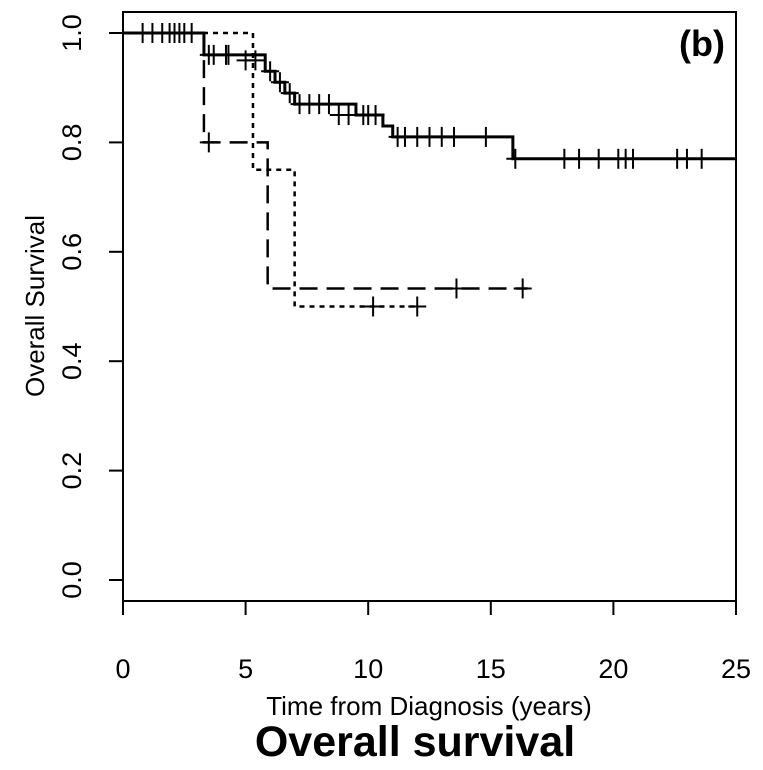  I want to click on x-axis-title: Time from Diagnosis (years), so click(429, 706).